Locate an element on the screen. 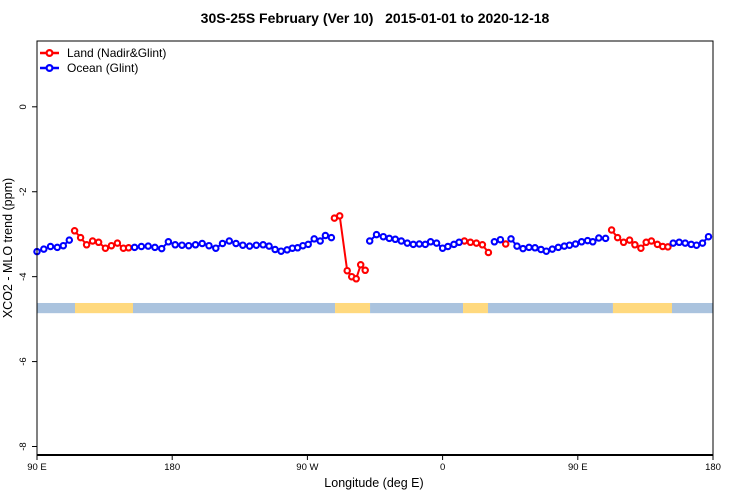  y-tick-label: -8 is located at coordinates (23, 446).